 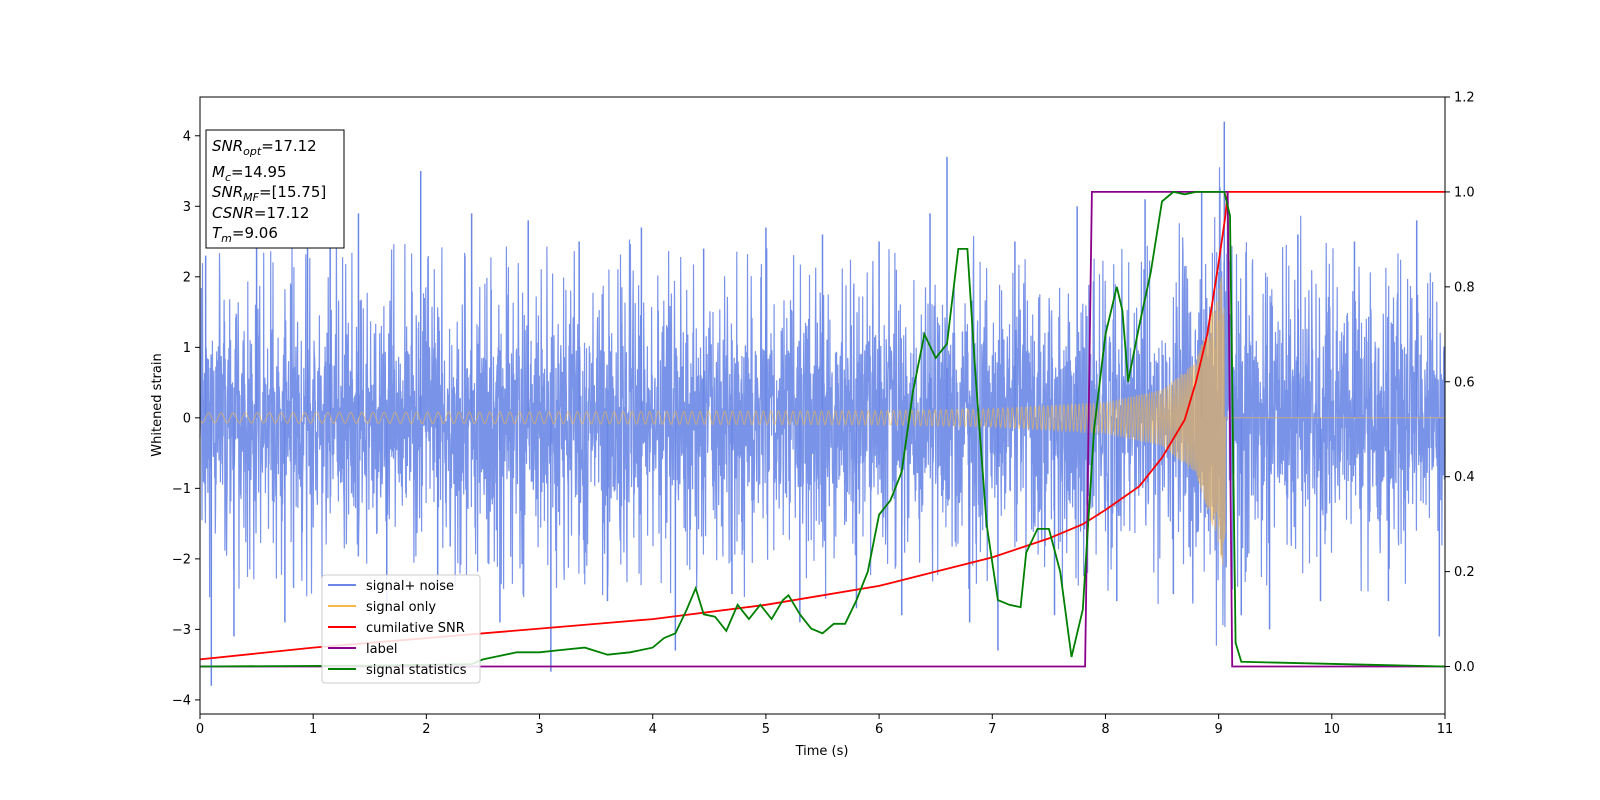 What do you see at coordinates (1464, 287) in the screenshot?
I see `y-right-tick-label: 0.8` at bounding box center [1464, 287].